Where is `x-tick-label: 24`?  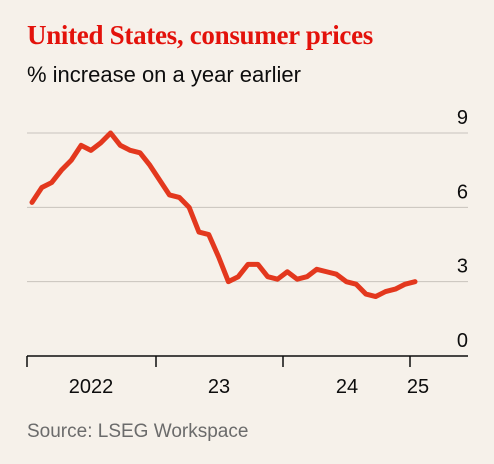
x-tick-label: 24 is located at coordinates (347, 387).